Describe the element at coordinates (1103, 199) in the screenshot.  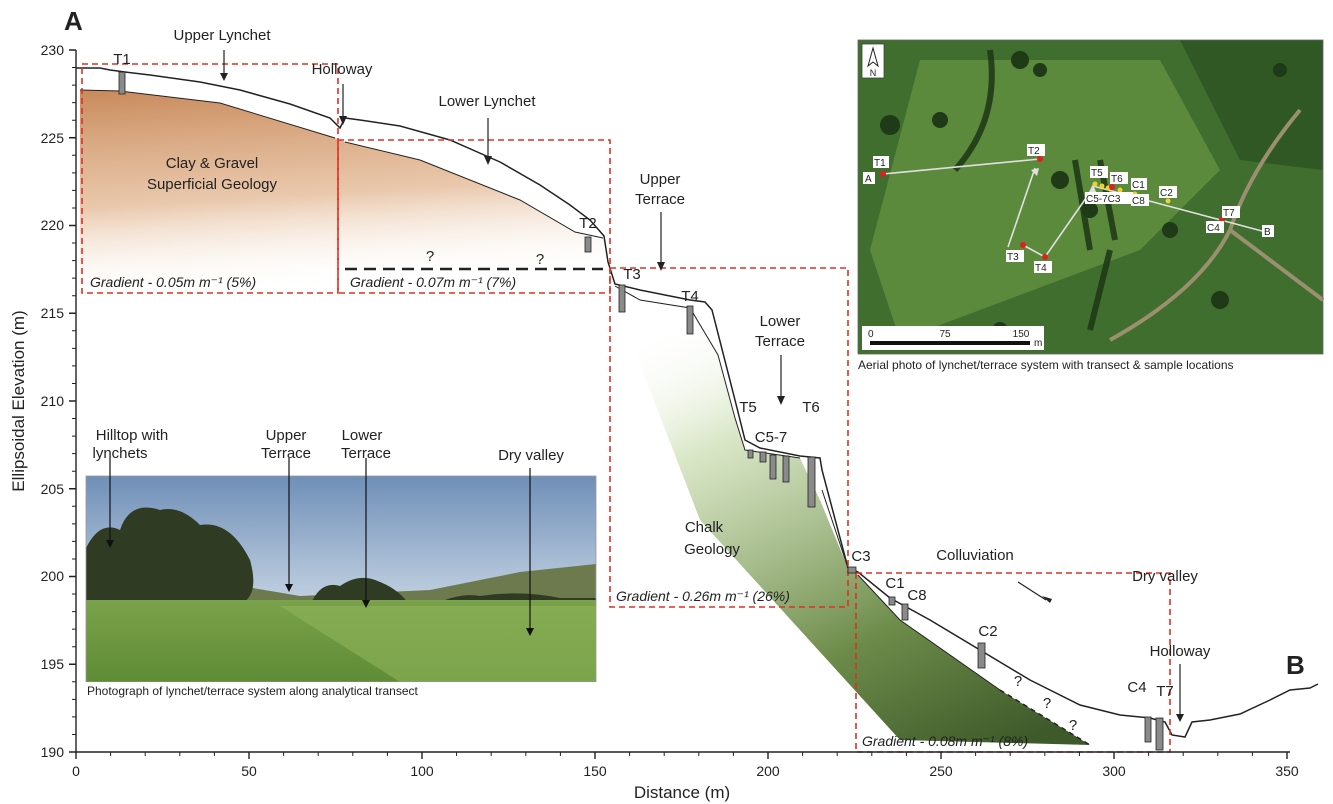
I see `aerial-label-c5-7c3: C5-7C3` at that location.